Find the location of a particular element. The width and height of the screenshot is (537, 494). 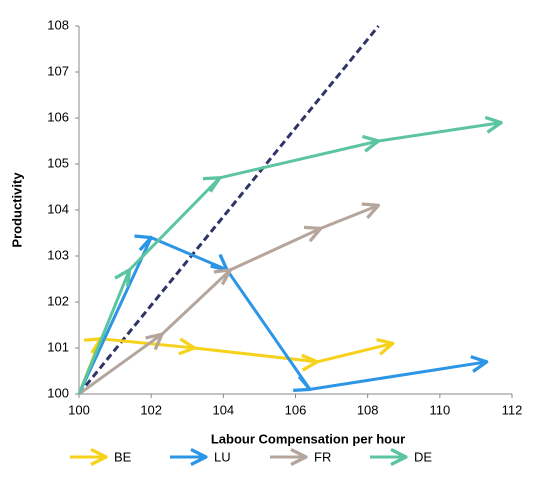

x-tick-label: 106 is located at coordinates (296, 409).